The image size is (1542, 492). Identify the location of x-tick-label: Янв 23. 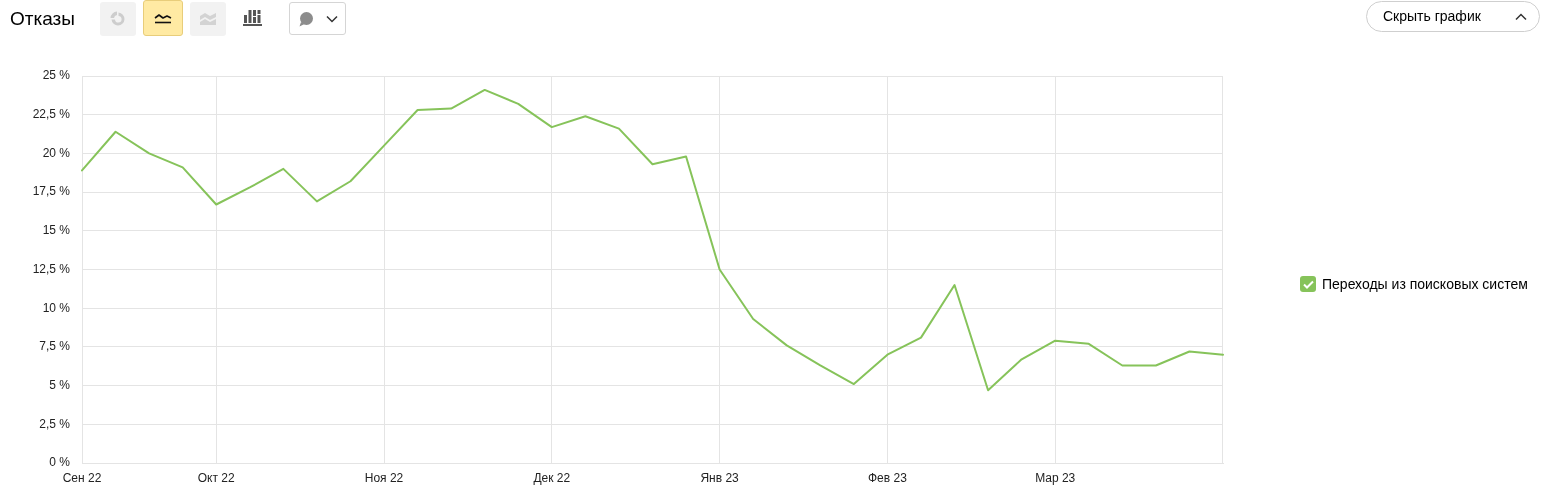
(720, 477).